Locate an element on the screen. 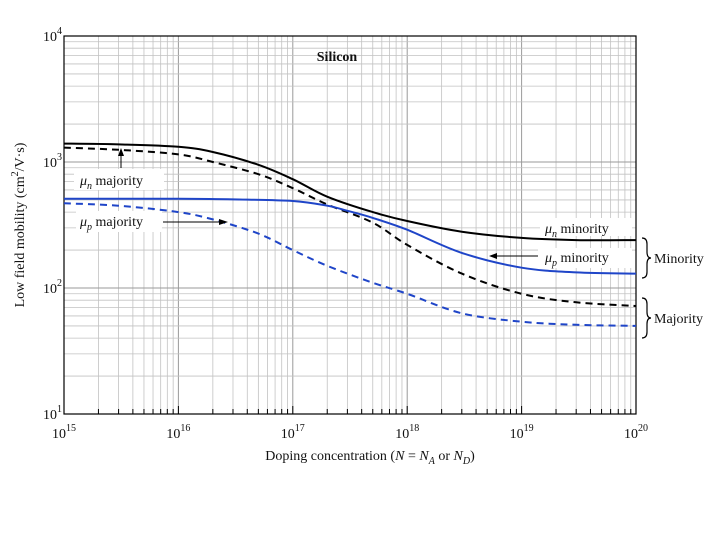 The image size is (720, 540). x-tick-label-10e20: 1020 is located at coordinates (636, 432).